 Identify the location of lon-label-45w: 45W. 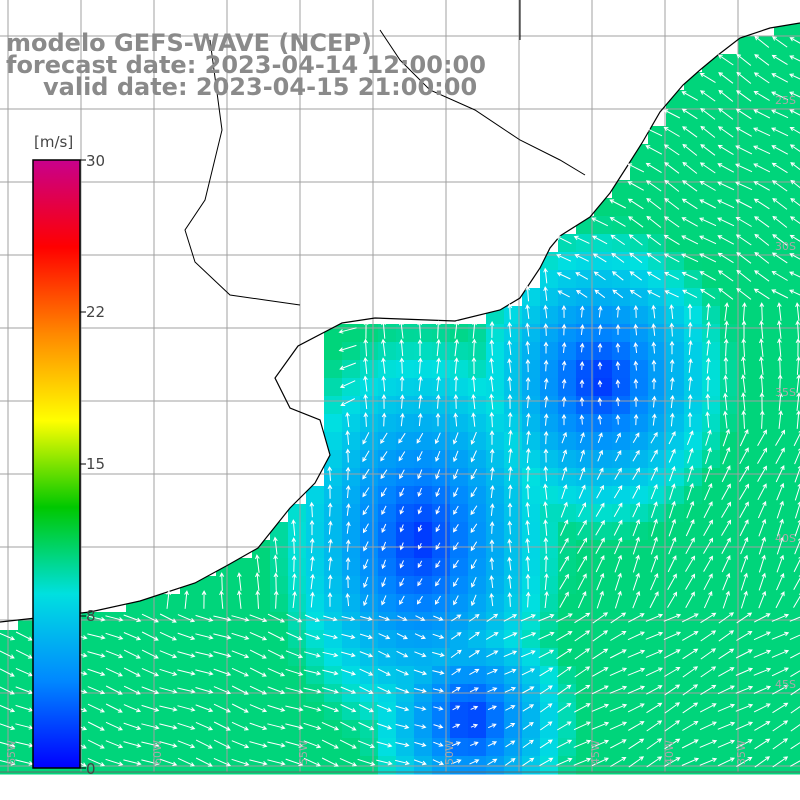
(595, 752).